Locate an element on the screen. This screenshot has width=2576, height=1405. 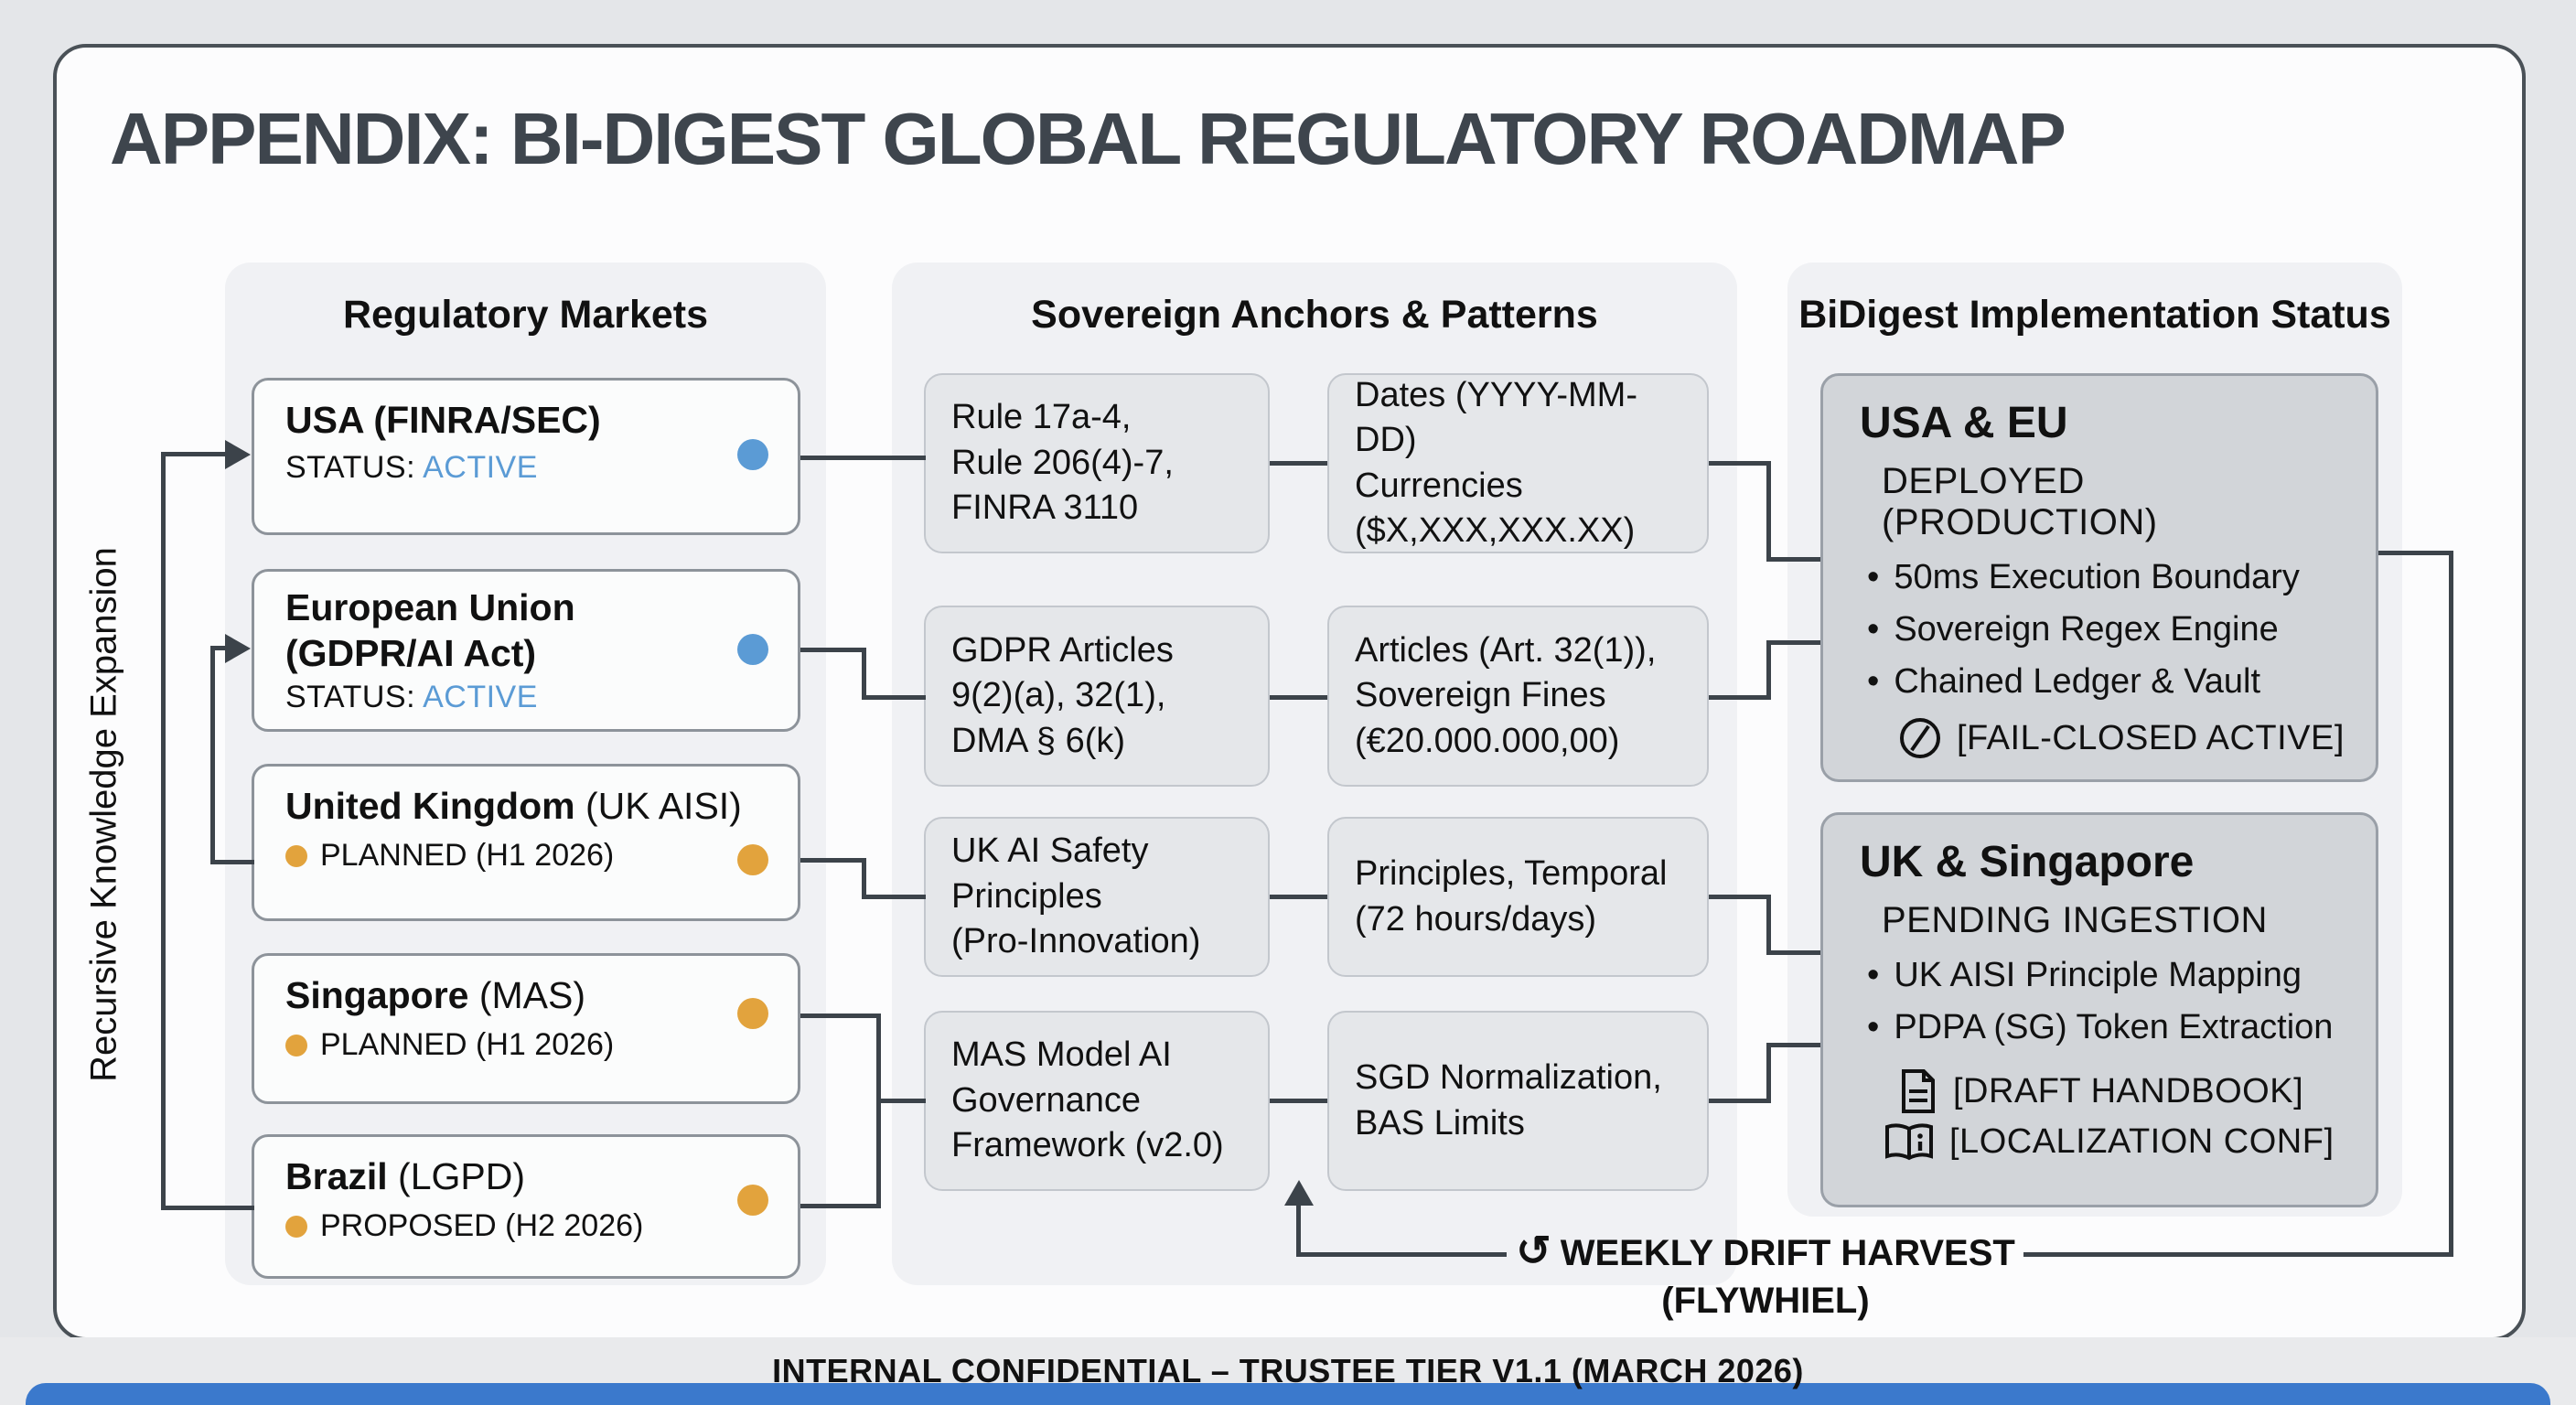
connector-inner-loop-bottom is located at coordinates (232, 862).